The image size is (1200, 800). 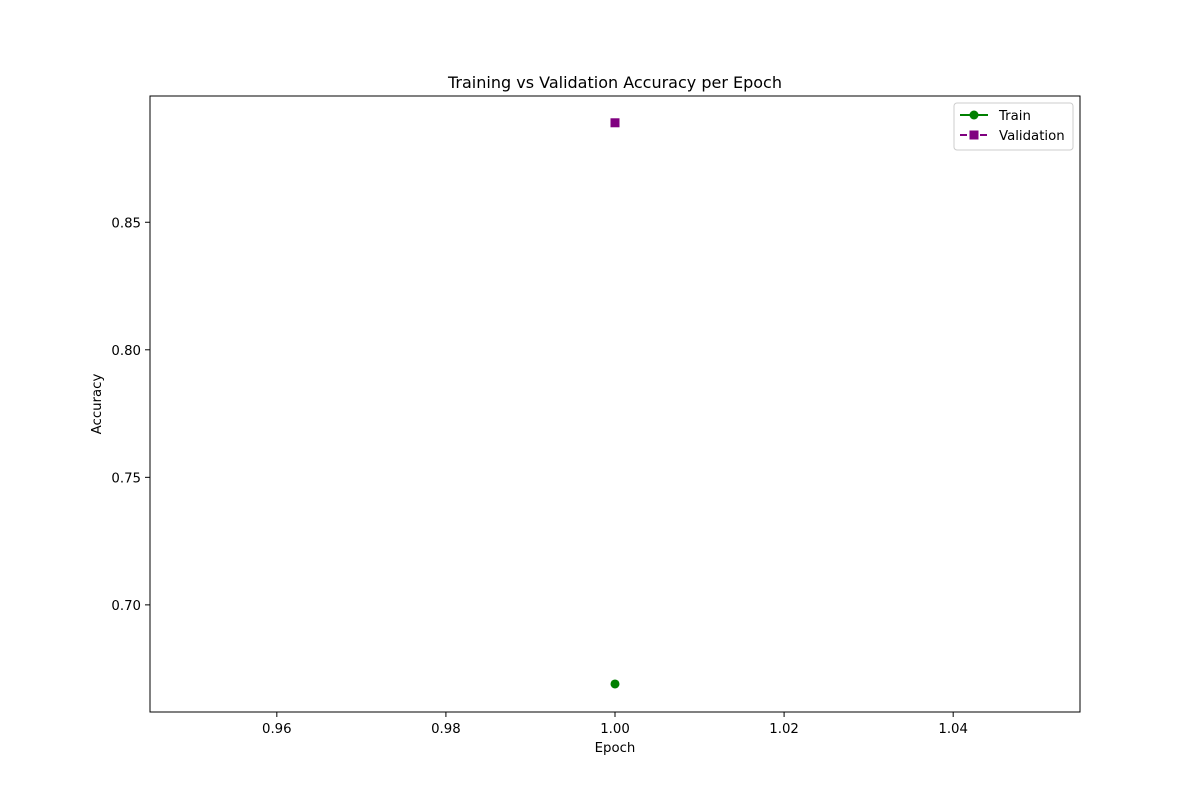 I want to click on y-tick-label: 0.80, so click(x=126, y=351).